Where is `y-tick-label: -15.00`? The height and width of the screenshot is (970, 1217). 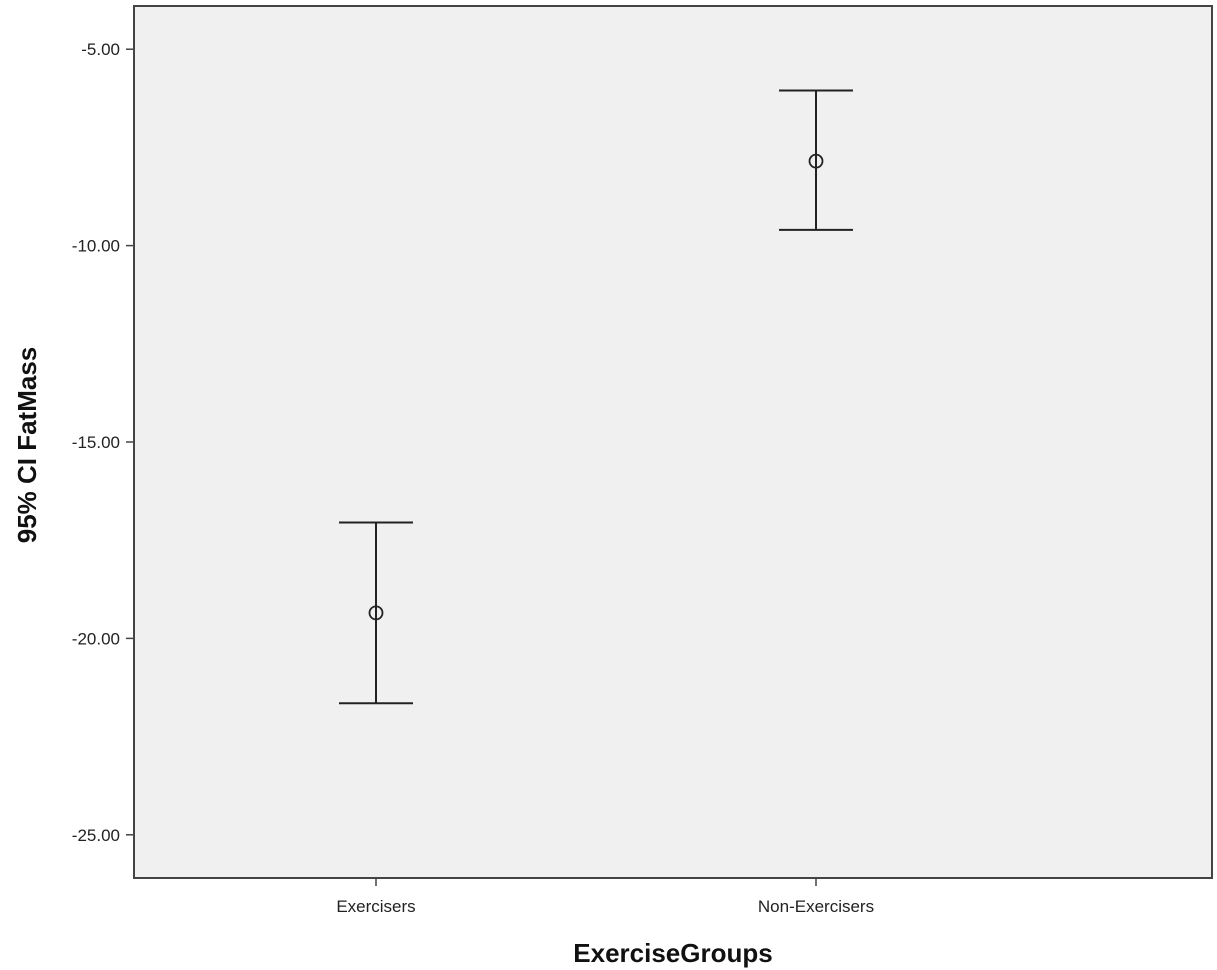
y-tick-label: -15.00 is located at coordinates (96, 442).